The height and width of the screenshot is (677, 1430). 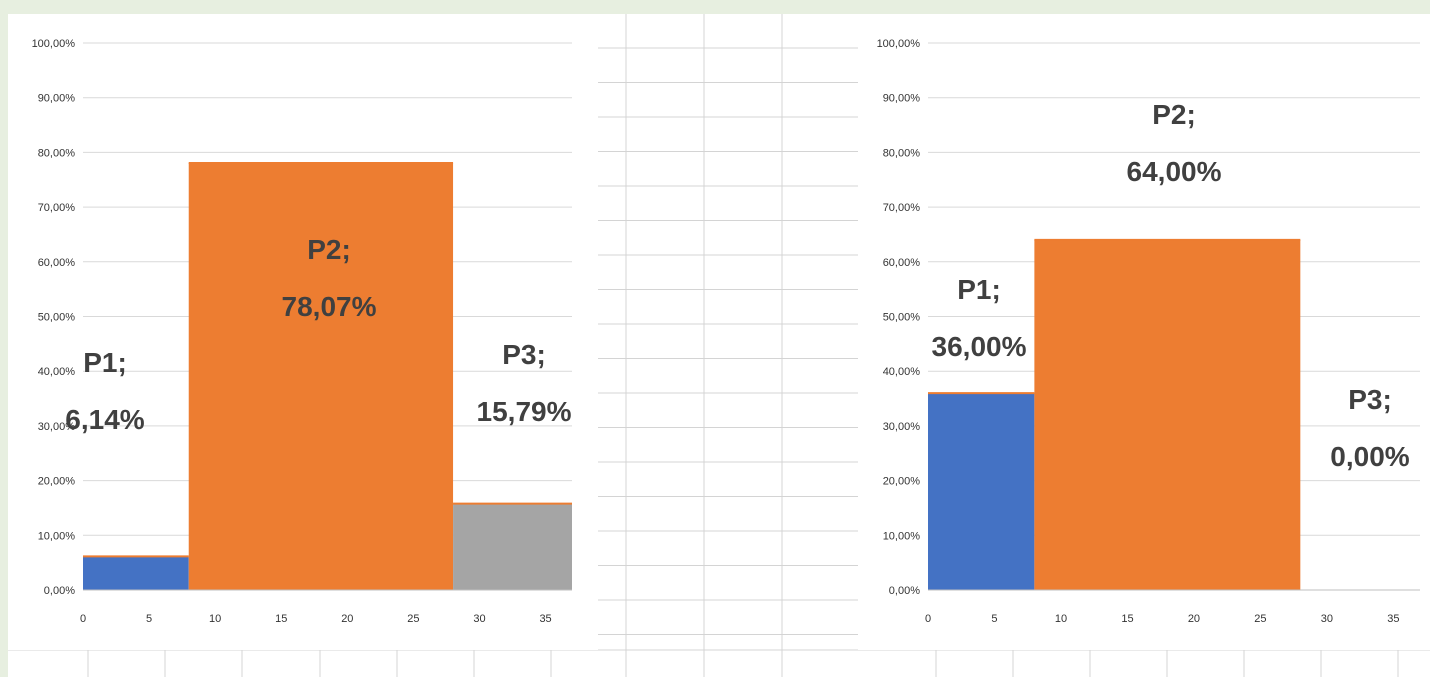 What do you see at coordinates (979, 346) in the screenshot?
I see `data-label-p1-value: 36,00%` at bounding box center [979, 346].